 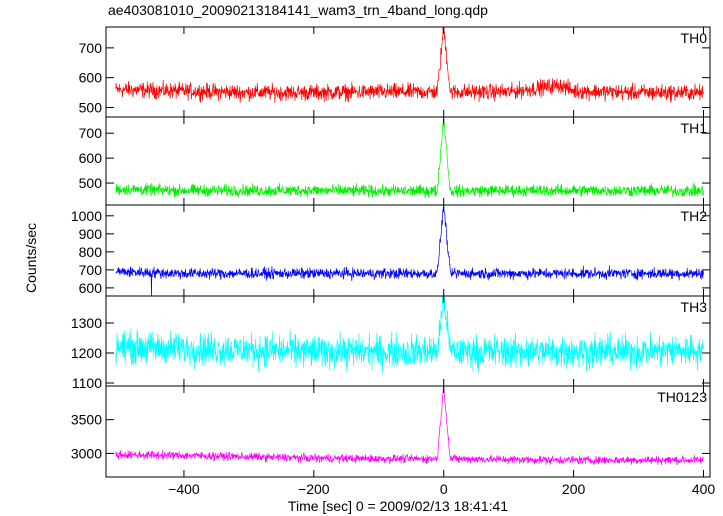 I want to click on x-tick-label: 200, so click(x=574, y=489).